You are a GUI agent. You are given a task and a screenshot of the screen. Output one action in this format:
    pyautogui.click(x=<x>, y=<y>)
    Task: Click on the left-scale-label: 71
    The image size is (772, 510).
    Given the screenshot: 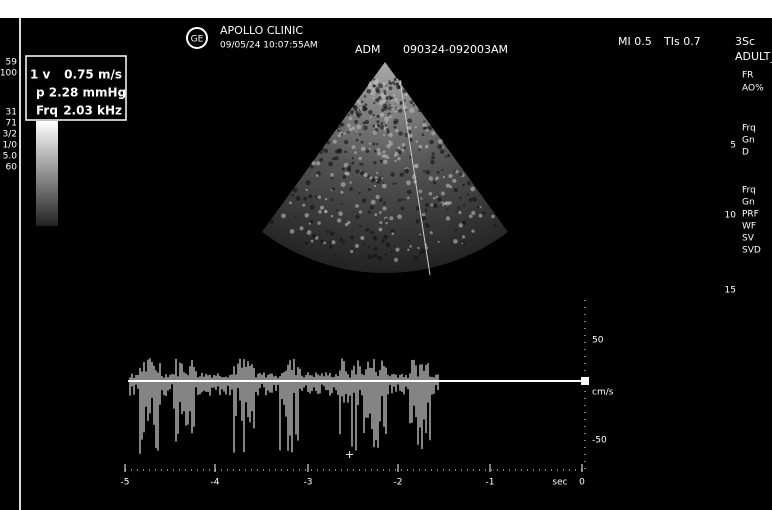 What is the action you would take?
    pyautogui.click(x=11, y=124)
    